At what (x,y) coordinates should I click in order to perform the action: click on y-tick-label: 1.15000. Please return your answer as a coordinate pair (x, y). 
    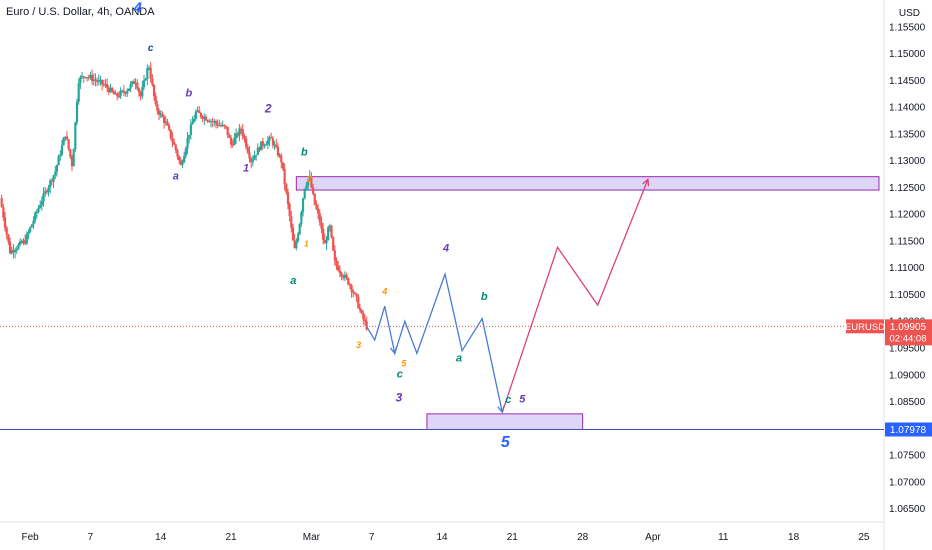
    Looking at the image, I should click on (907, 54).